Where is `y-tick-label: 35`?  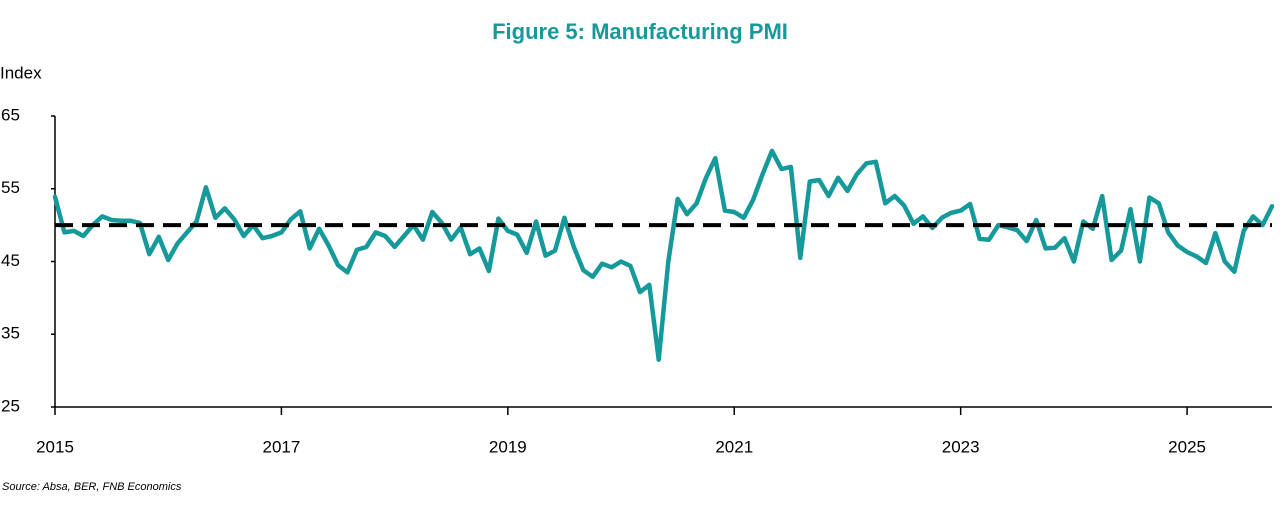 y-tick-label: 35 is located at coordinates (10, 333).